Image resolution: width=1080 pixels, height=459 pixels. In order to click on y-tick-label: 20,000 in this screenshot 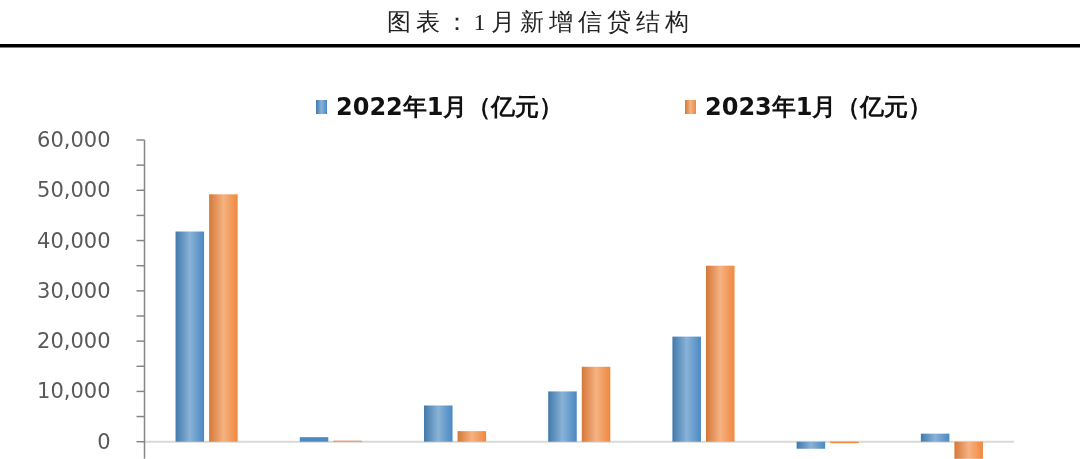, I will do `click(74, 341)`.